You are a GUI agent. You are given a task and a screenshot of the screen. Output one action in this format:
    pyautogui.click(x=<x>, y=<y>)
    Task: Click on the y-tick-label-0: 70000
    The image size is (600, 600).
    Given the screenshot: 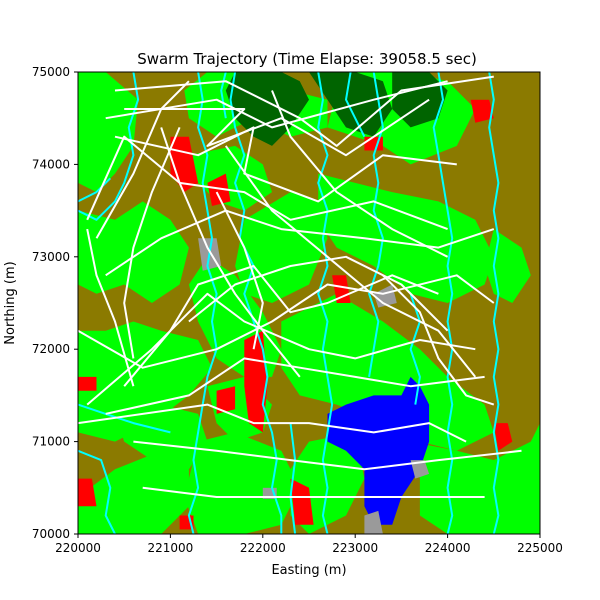 What is the action you would take?
    pyautogui.click(x=51, y=534)
    